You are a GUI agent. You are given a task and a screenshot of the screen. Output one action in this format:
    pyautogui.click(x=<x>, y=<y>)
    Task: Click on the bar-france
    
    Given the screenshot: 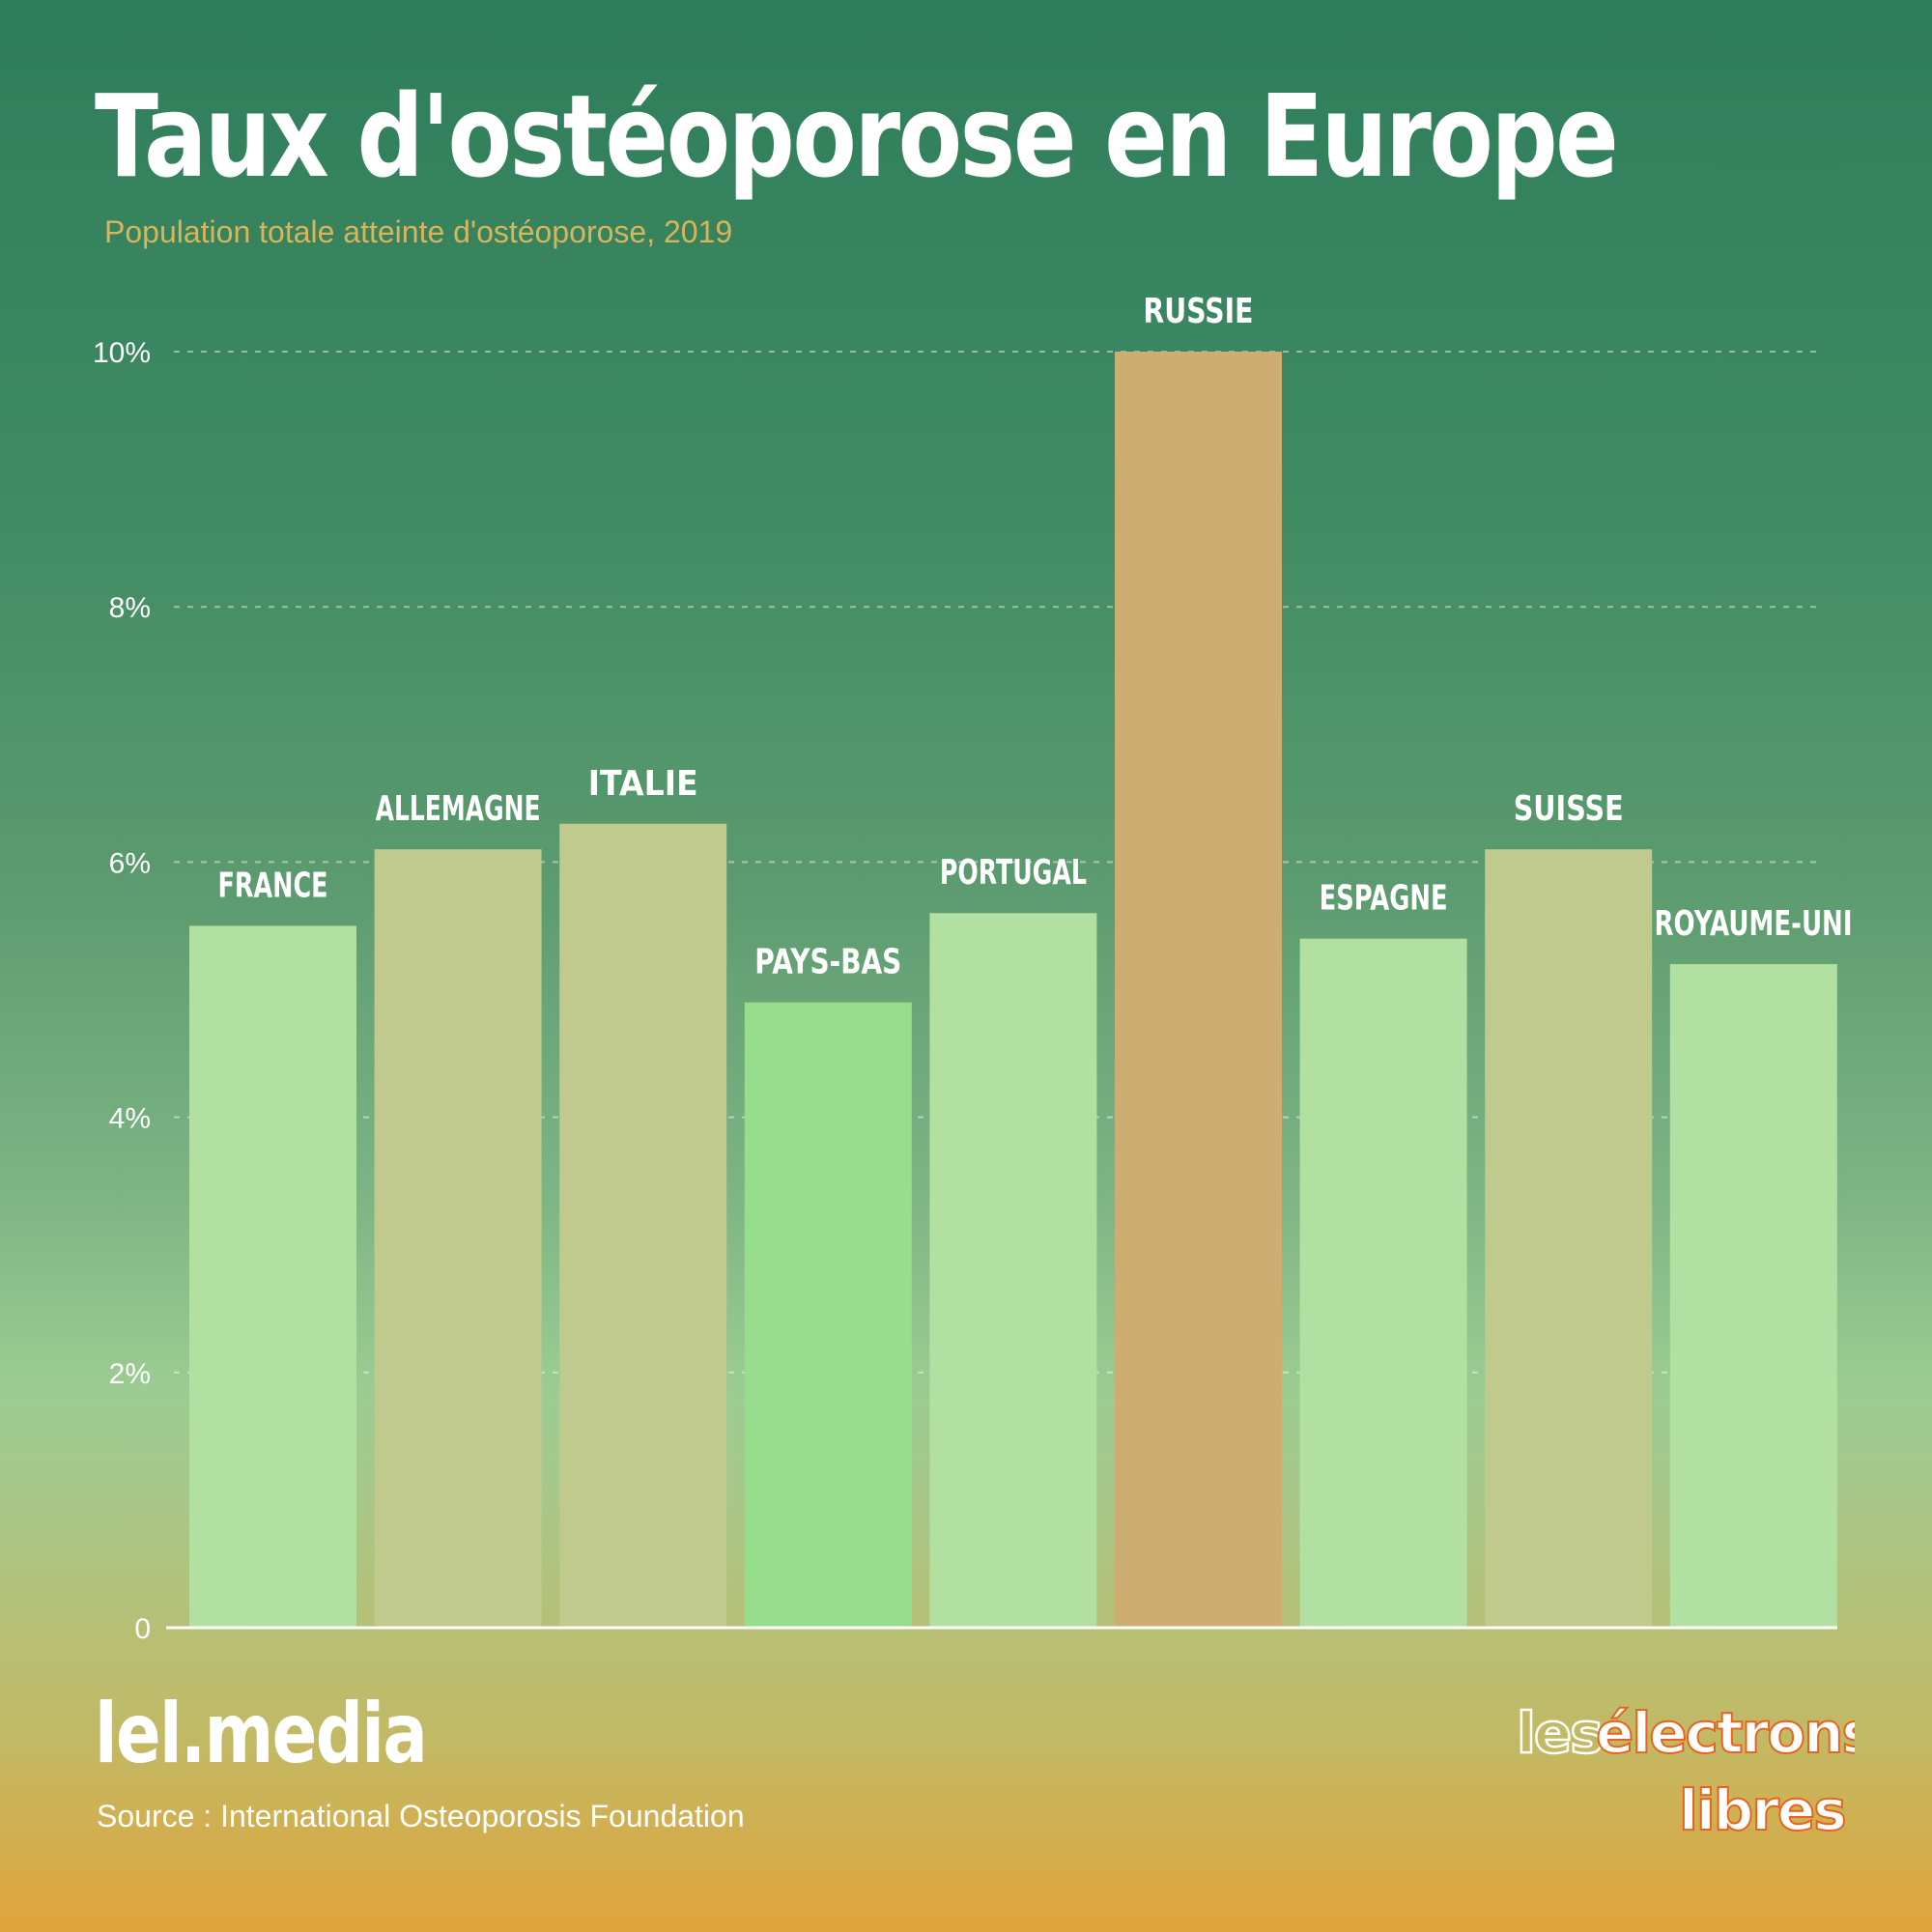 What is the action you would take?
    pyautogui.click(x=272, y=1276)
    